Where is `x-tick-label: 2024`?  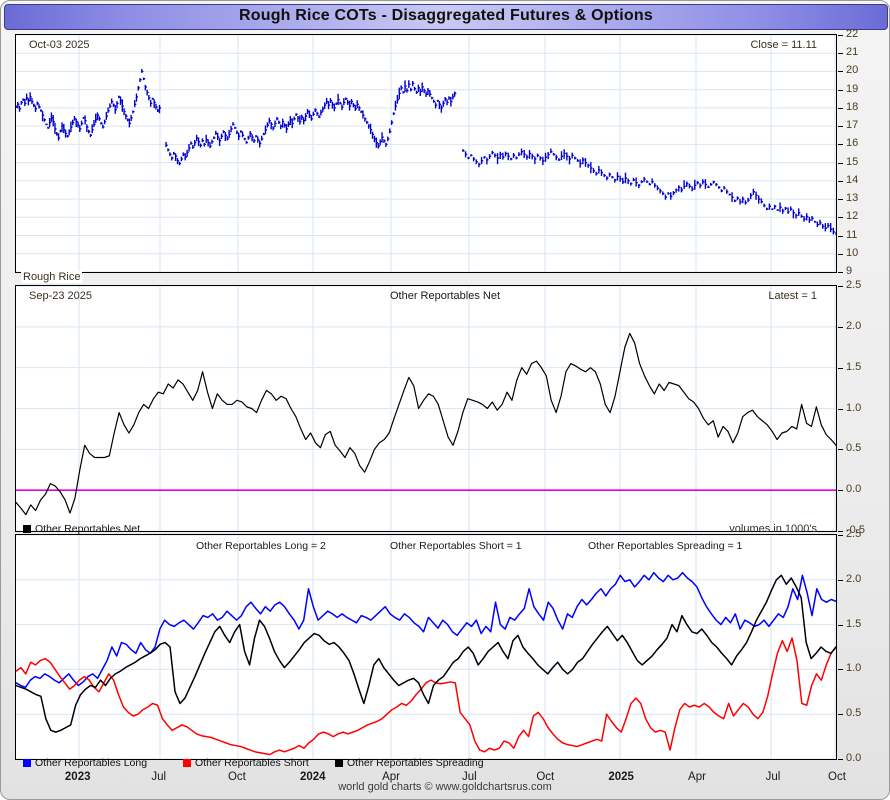
x-tick-label: 2024 is located at coordinates (313, 777).